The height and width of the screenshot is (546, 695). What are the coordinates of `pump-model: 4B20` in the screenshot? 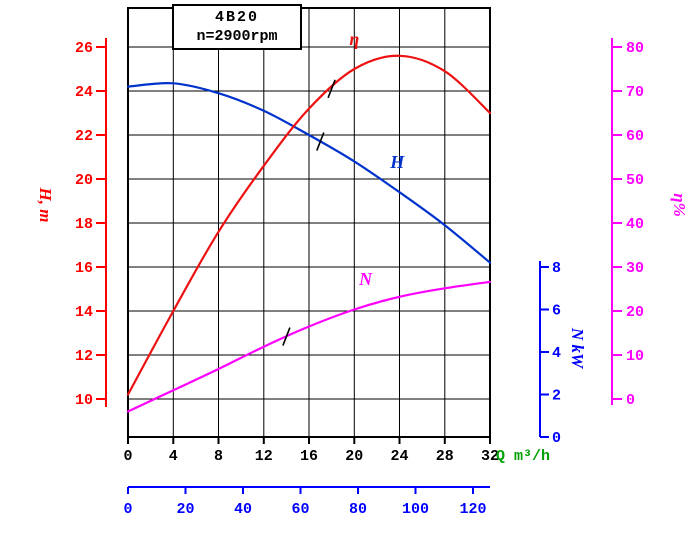 It's located at (236, 17).